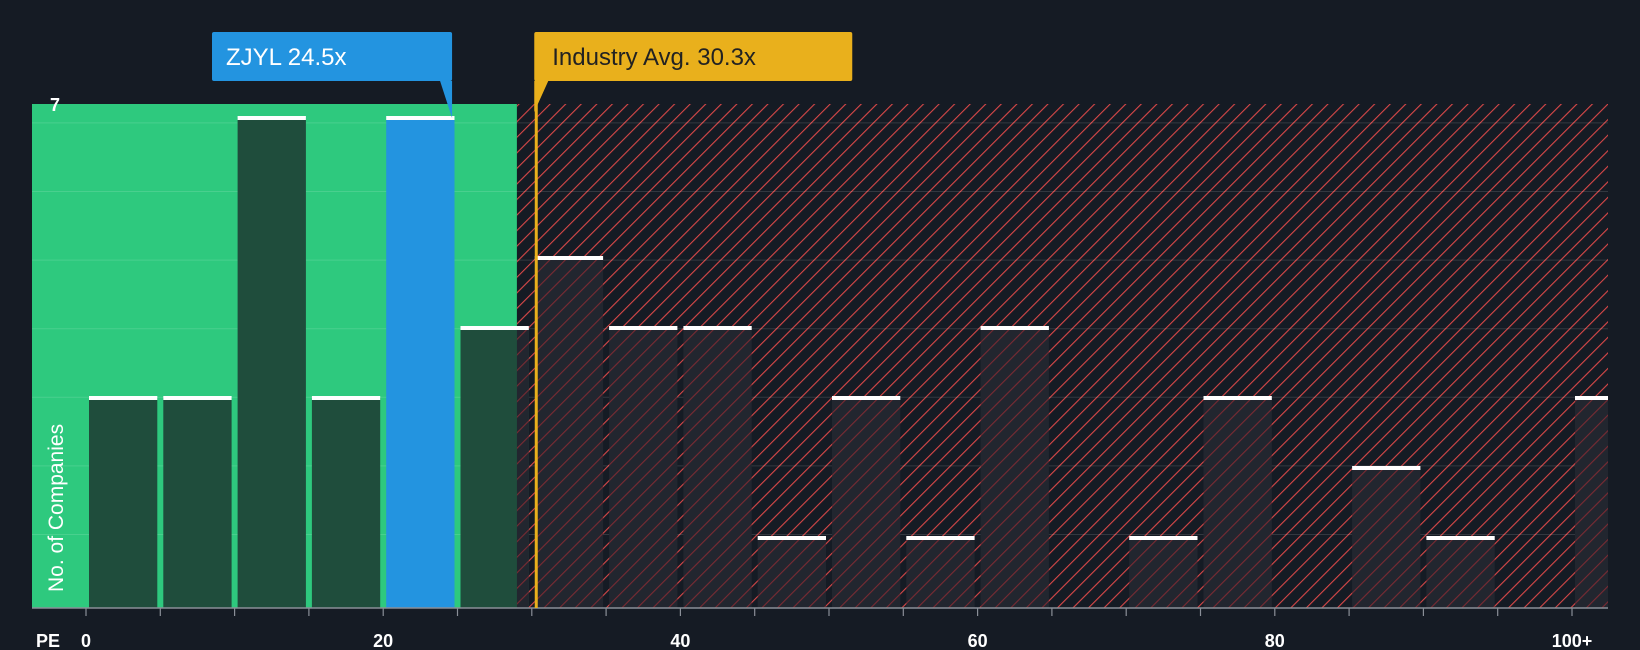  I want to click on x-tick-label: 100+, so click(1572, 640).